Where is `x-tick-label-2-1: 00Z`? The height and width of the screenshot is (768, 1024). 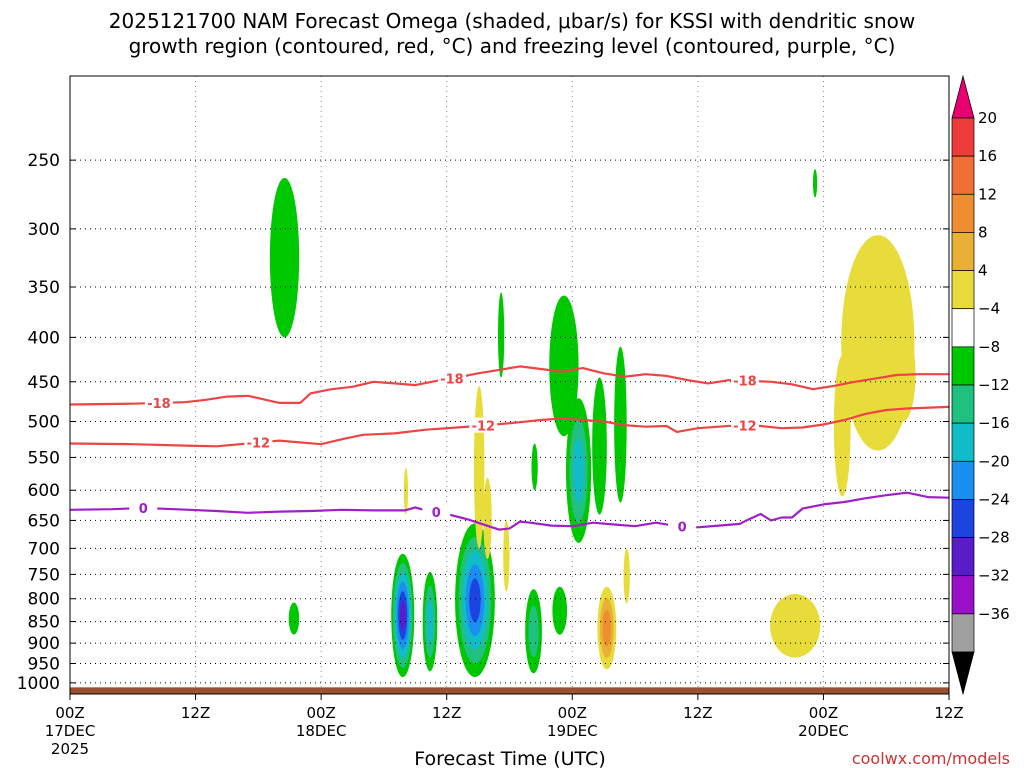 x-tick-label-2-1: 00Z is located at coordinates (320, 713).